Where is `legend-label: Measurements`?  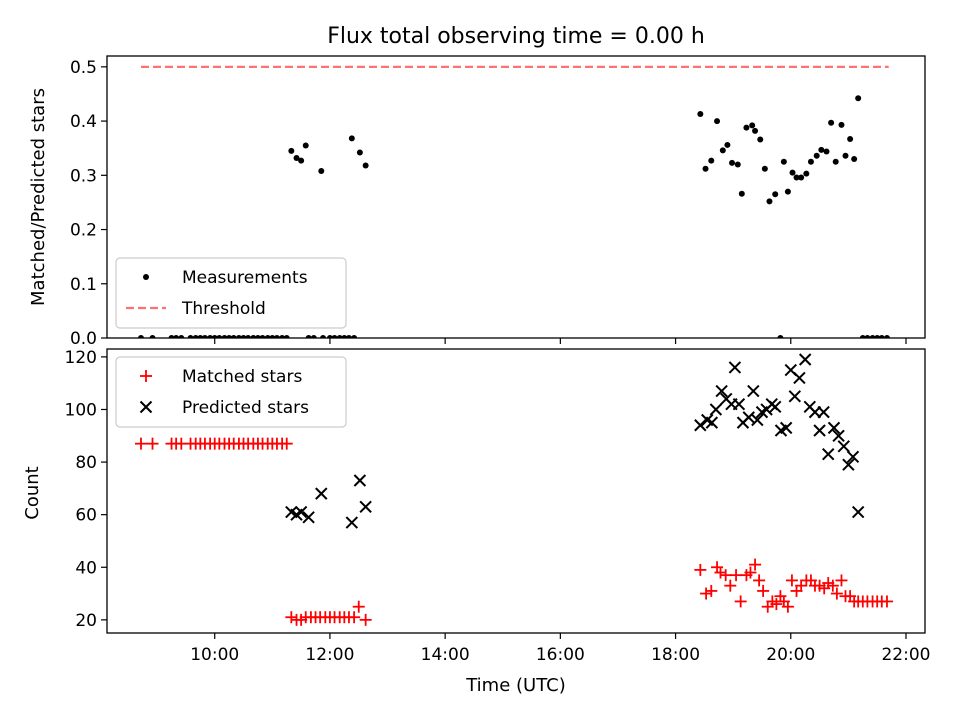 legend-label: Measurements is located at coordinates (245, 278).